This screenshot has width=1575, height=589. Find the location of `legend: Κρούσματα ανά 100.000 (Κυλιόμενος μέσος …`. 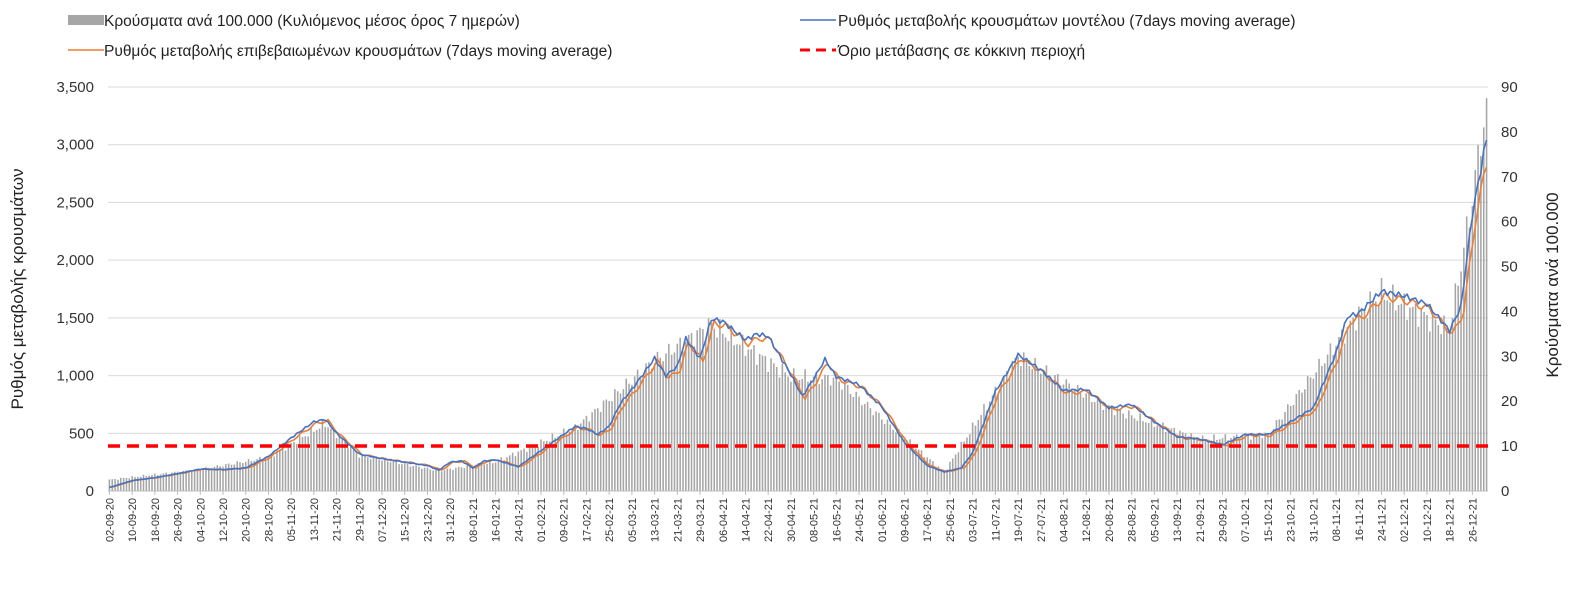

legend: Κρούσματα ανά 100.000 (Κυλιόμενος μέσος … is located at coordinates (682, 36).